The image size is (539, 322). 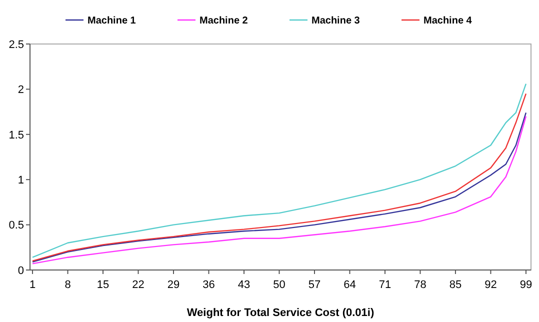 I want to click on x-tick-label: 22, so click(x=138, y=285).